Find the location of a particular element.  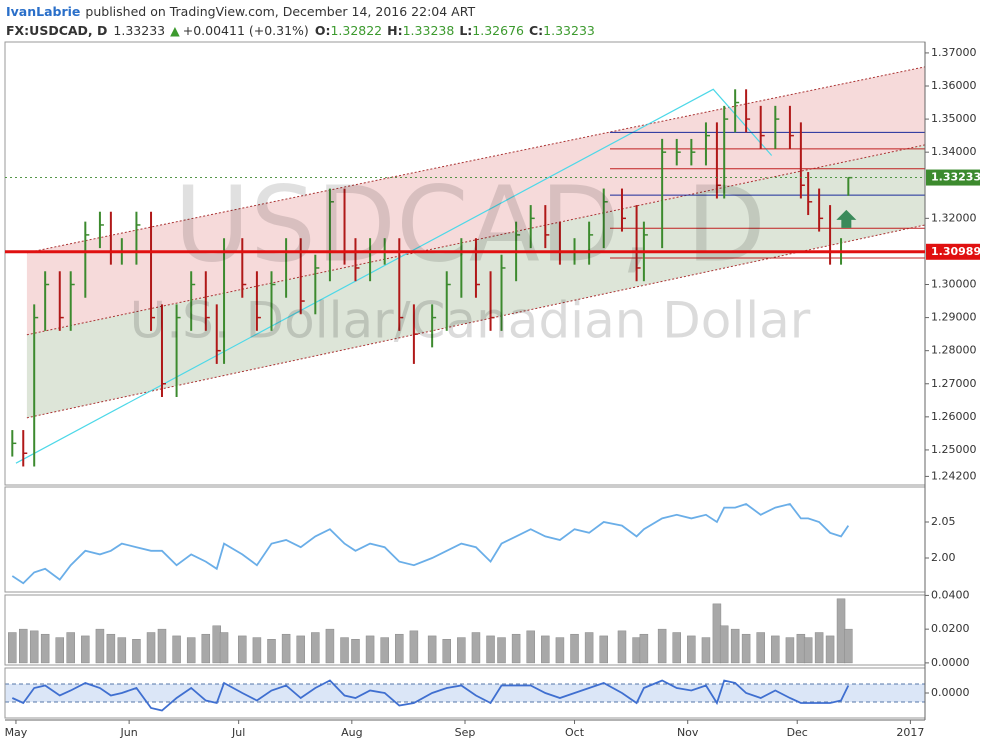

ohlc-label: L: is located at coordinates (465, 30).